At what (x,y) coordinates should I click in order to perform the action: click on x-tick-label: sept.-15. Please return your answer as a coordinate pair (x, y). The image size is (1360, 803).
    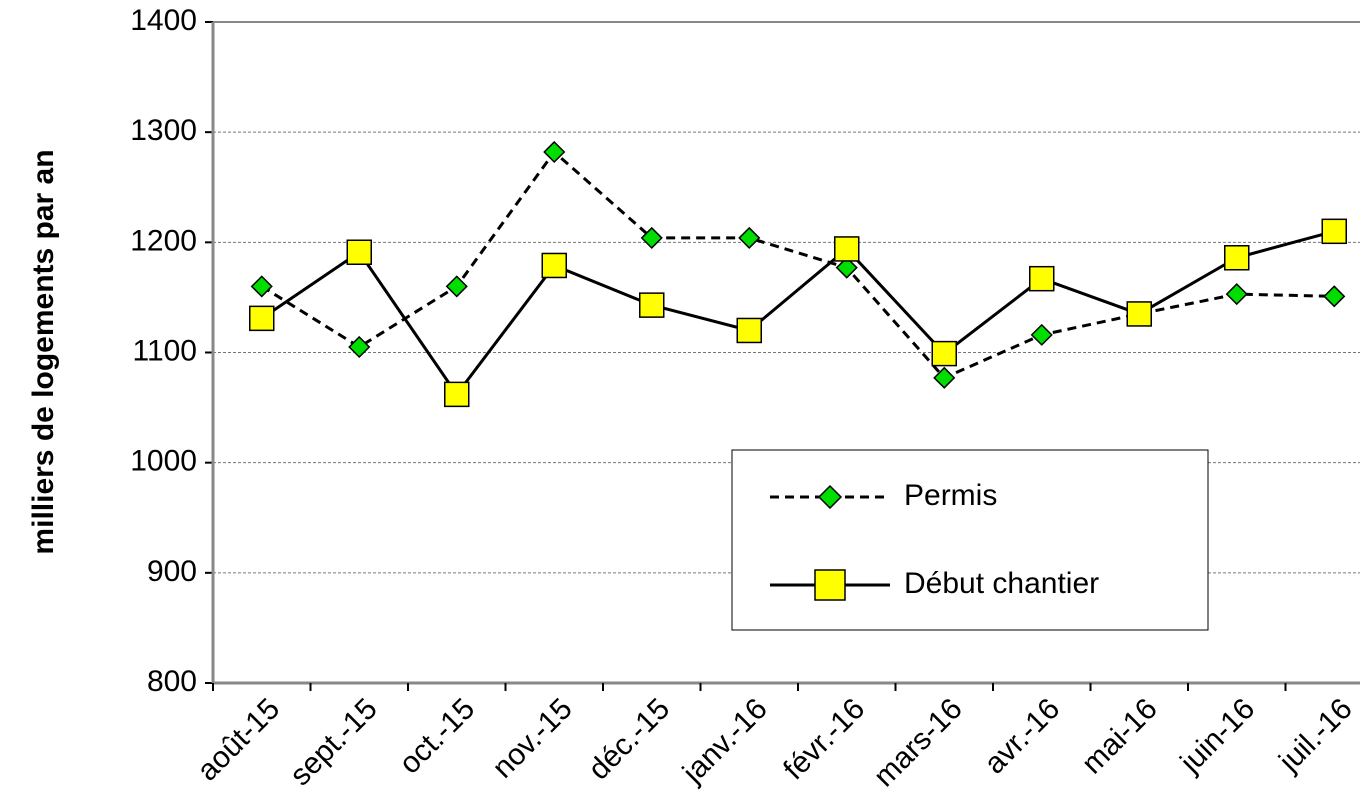
    Looking at the image, I should click on (334, 742).